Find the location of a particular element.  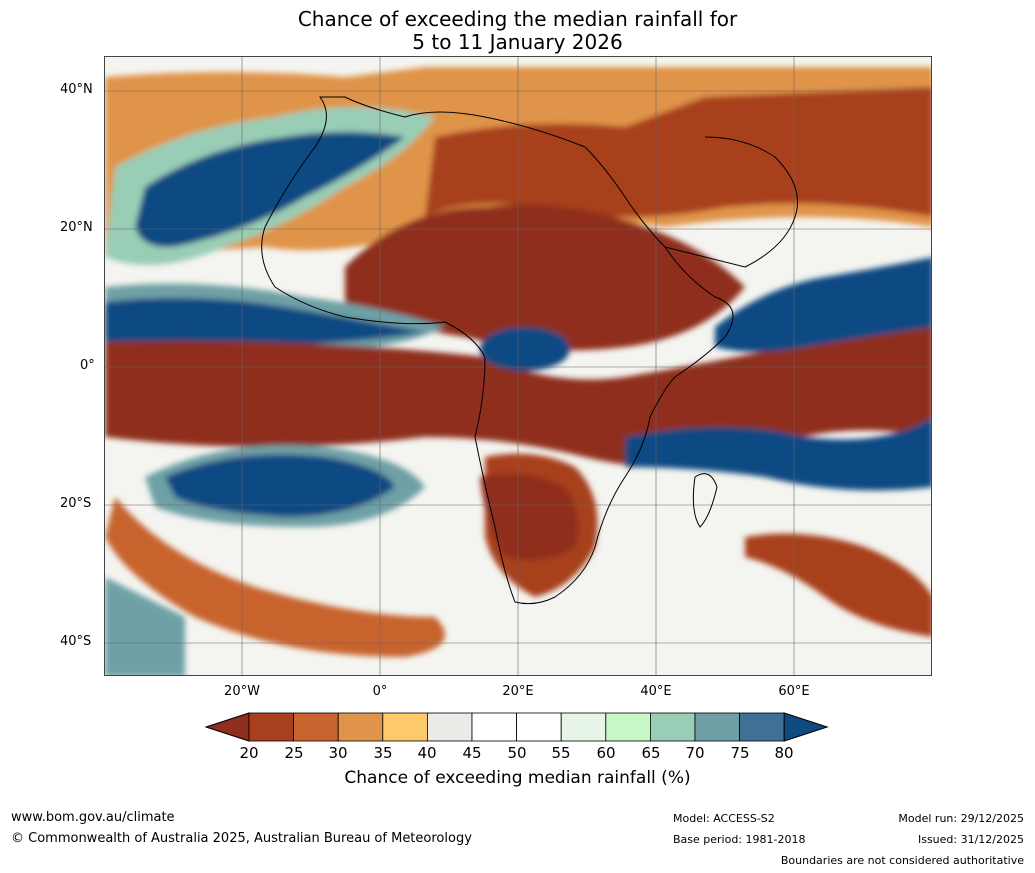

lon-label-40e: 40°E is located at coordinates (656, 691).